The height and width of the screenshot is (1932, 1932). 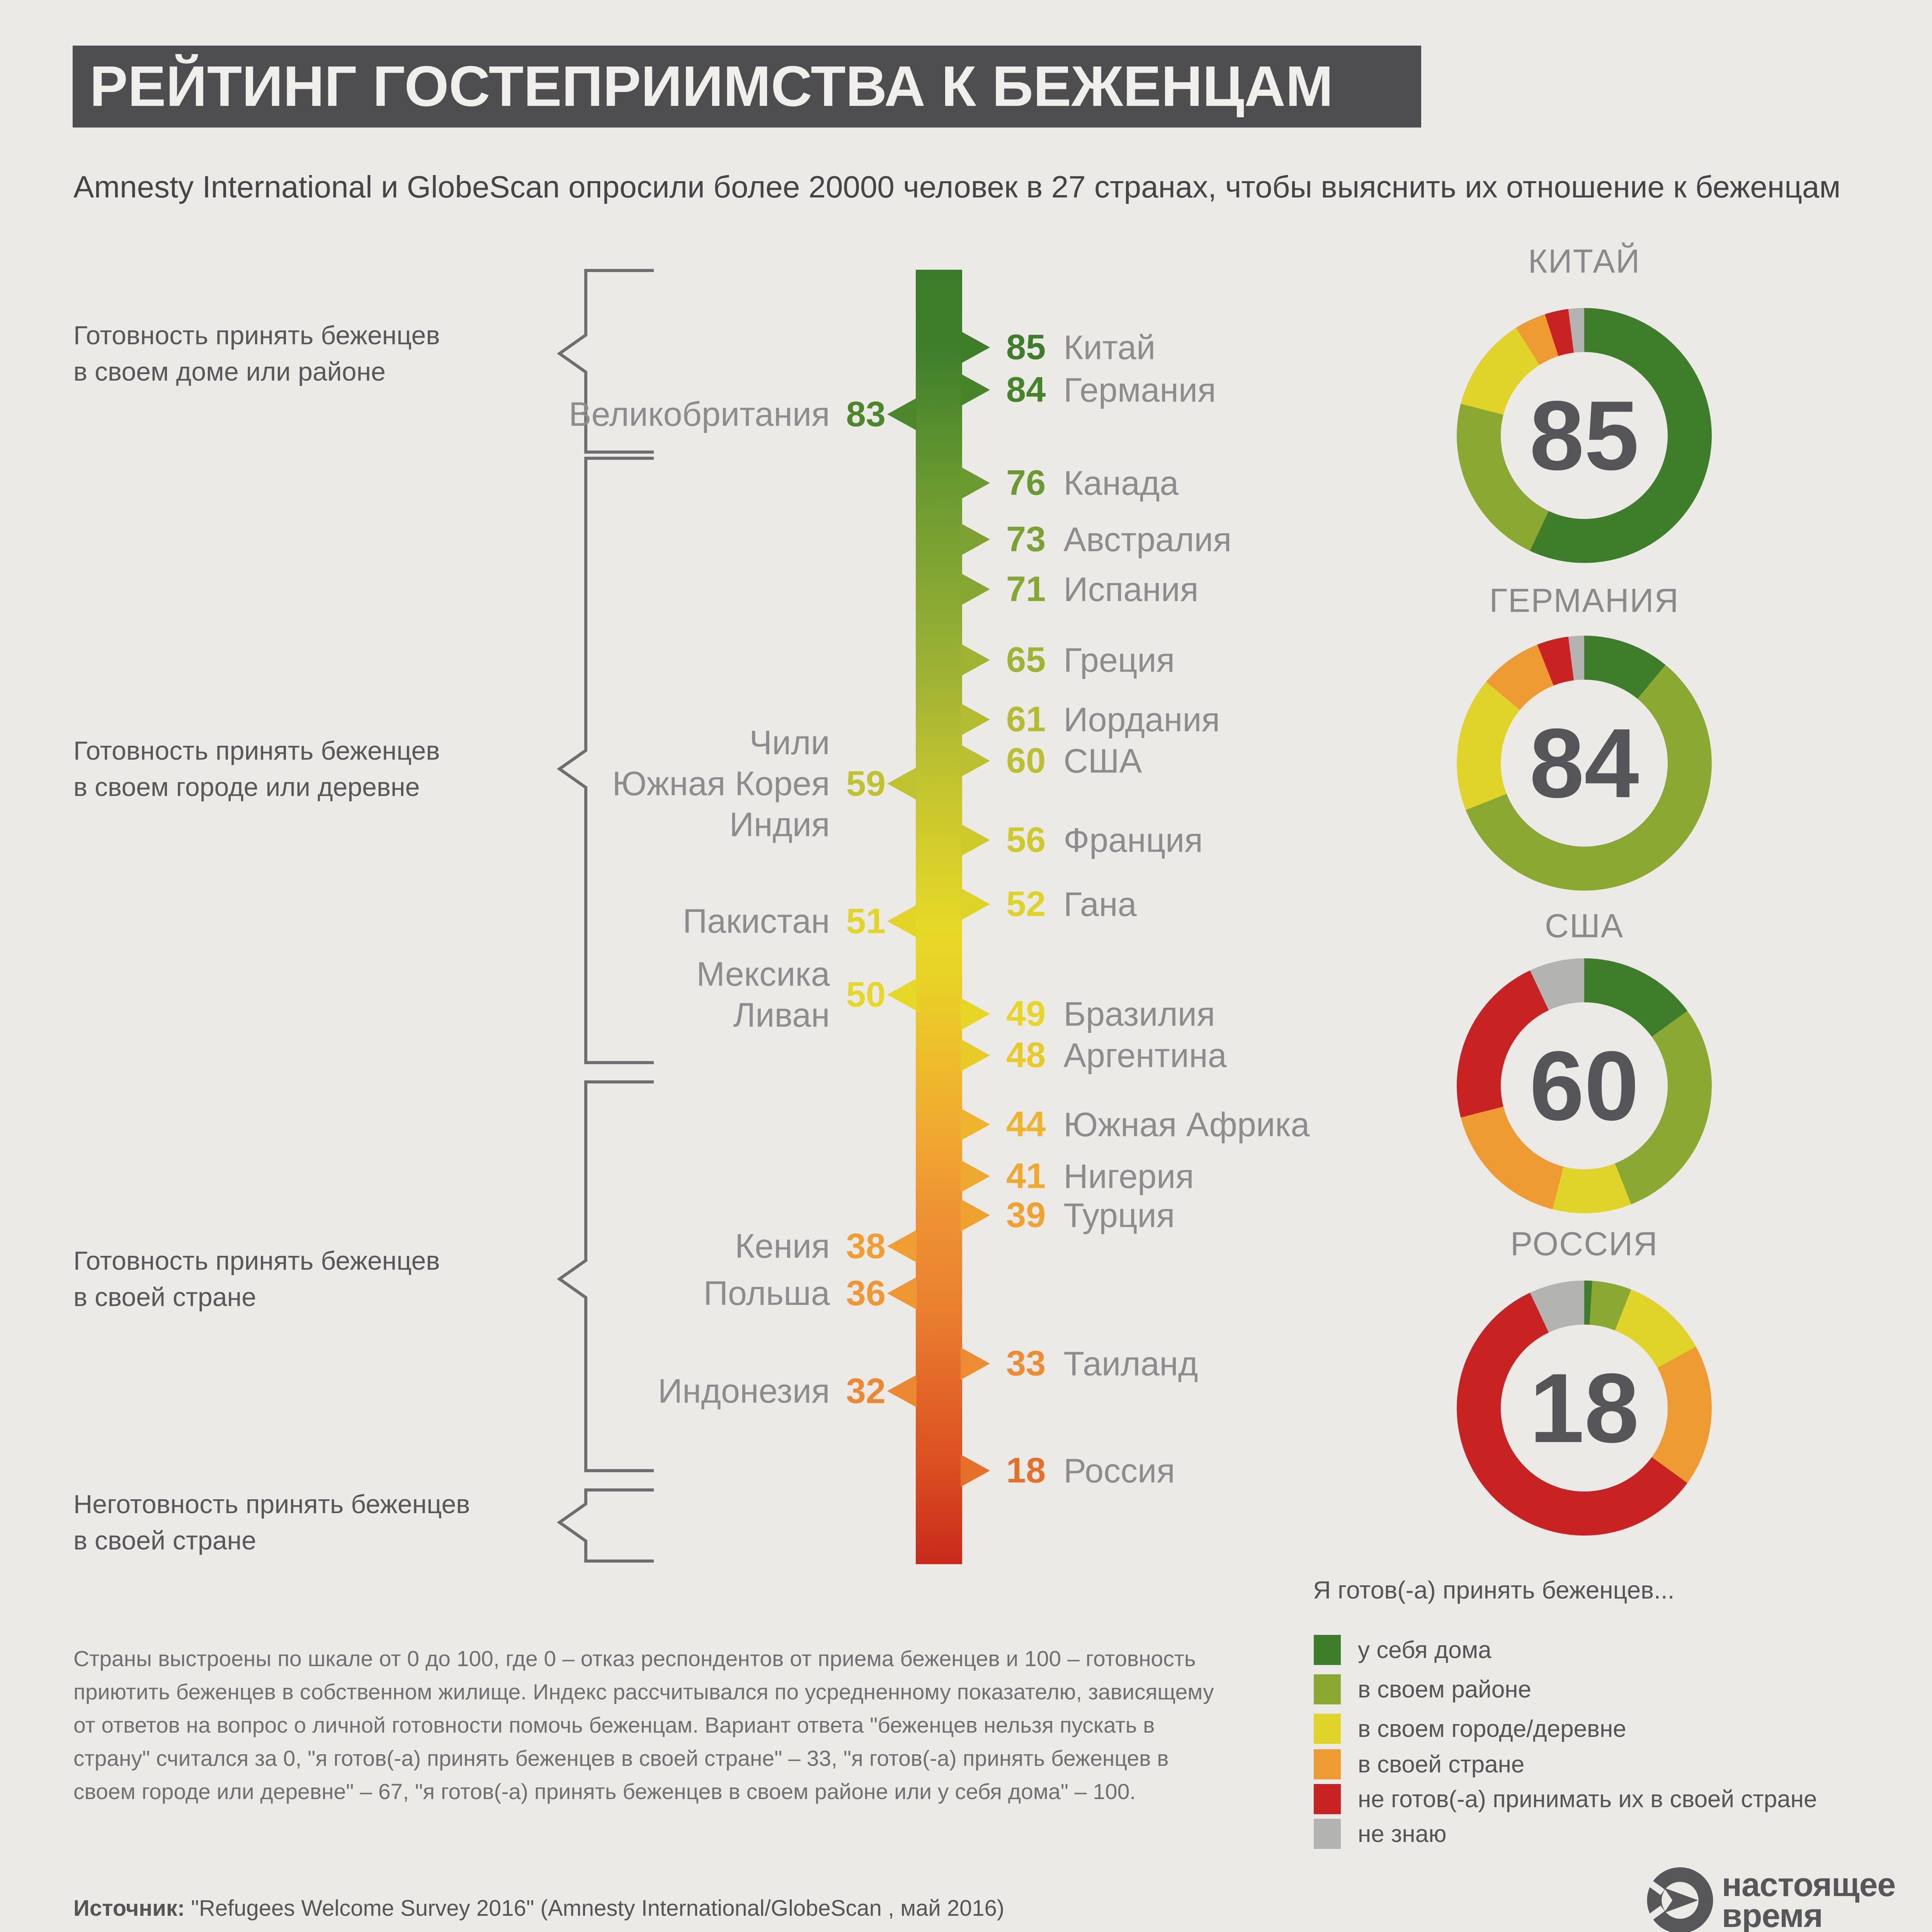 I want to click on legend-item-red: не готов(-а) принимать их в своей стране, so click(x=1566, y=1799).